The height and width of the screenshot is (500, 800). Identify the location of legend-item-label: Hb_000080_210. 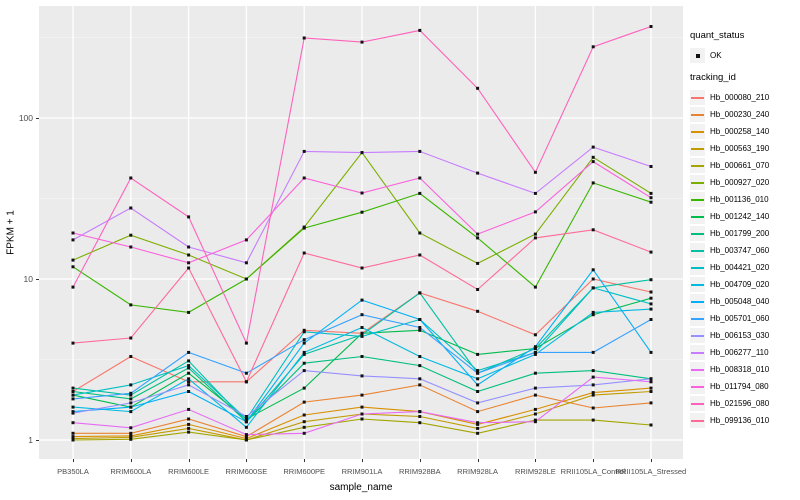
(740, 97).